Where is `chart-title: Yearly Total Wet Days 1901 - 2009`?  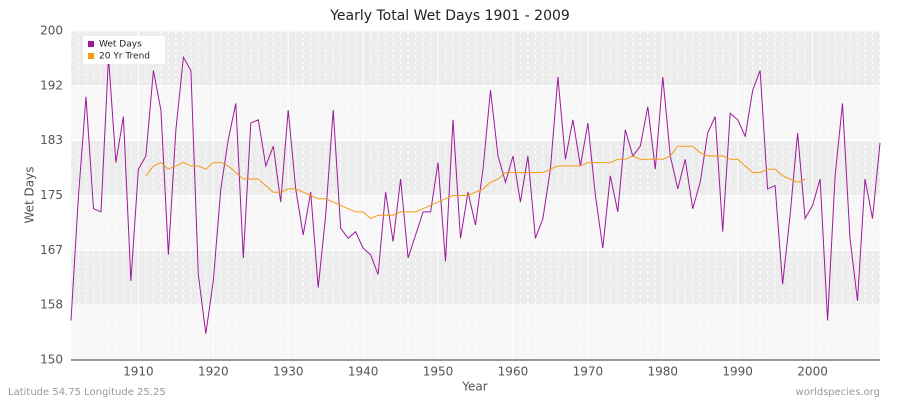 chart-title: Yearly Total Wet Days 1901 - 2009 is located at coordinates (449, 16).